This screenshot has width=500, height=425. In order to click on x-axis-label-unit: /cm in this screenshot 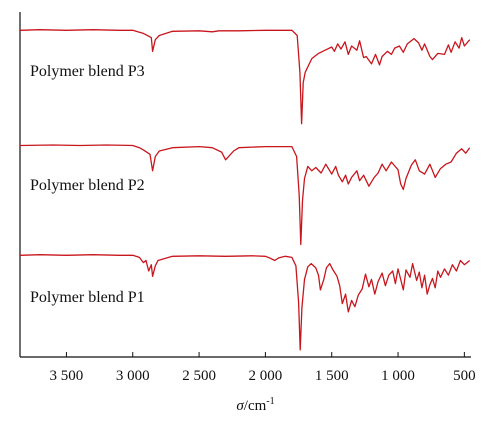, I will do `click(255, 406)`.